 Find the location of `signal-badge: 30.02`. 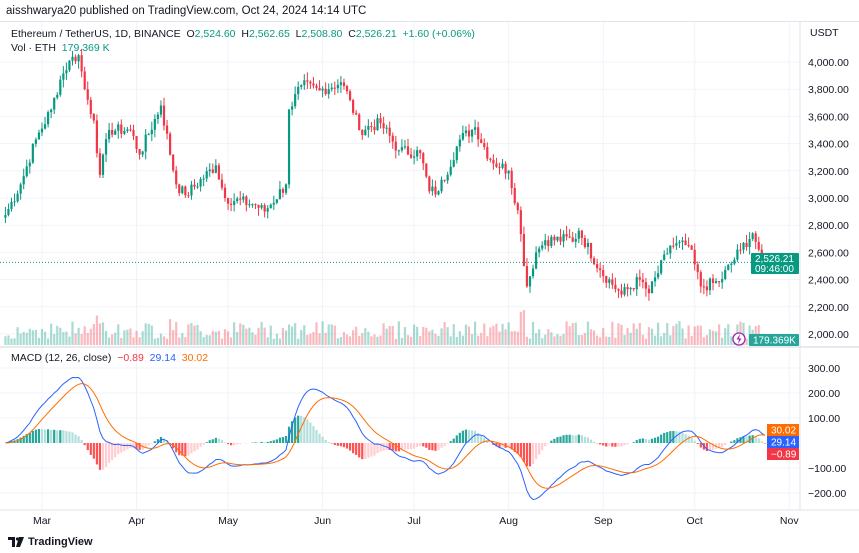

signal-badge: 30.02 is located at coordinates (783, 431).